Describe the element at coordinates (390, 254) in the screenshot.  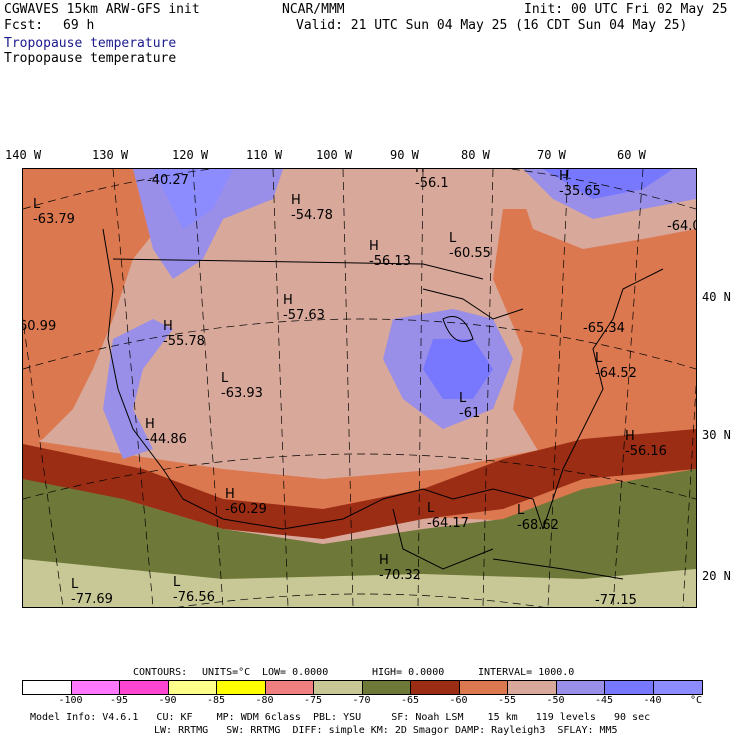
I see `map-extremum-label: H -56.13` at that location.